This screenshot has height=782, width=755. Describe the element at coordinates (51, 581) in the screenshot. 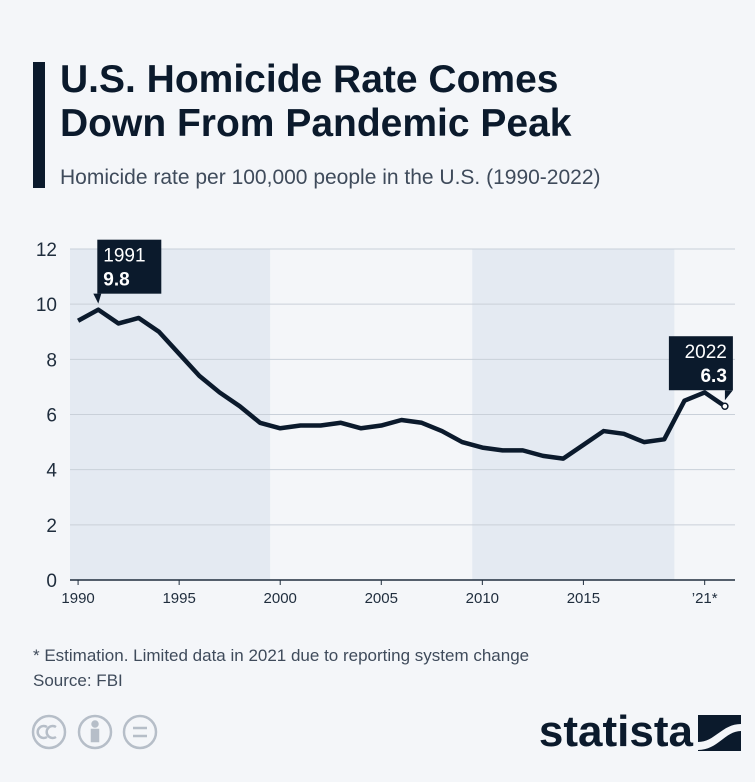

I see `y-tick-label: 0` at that location.